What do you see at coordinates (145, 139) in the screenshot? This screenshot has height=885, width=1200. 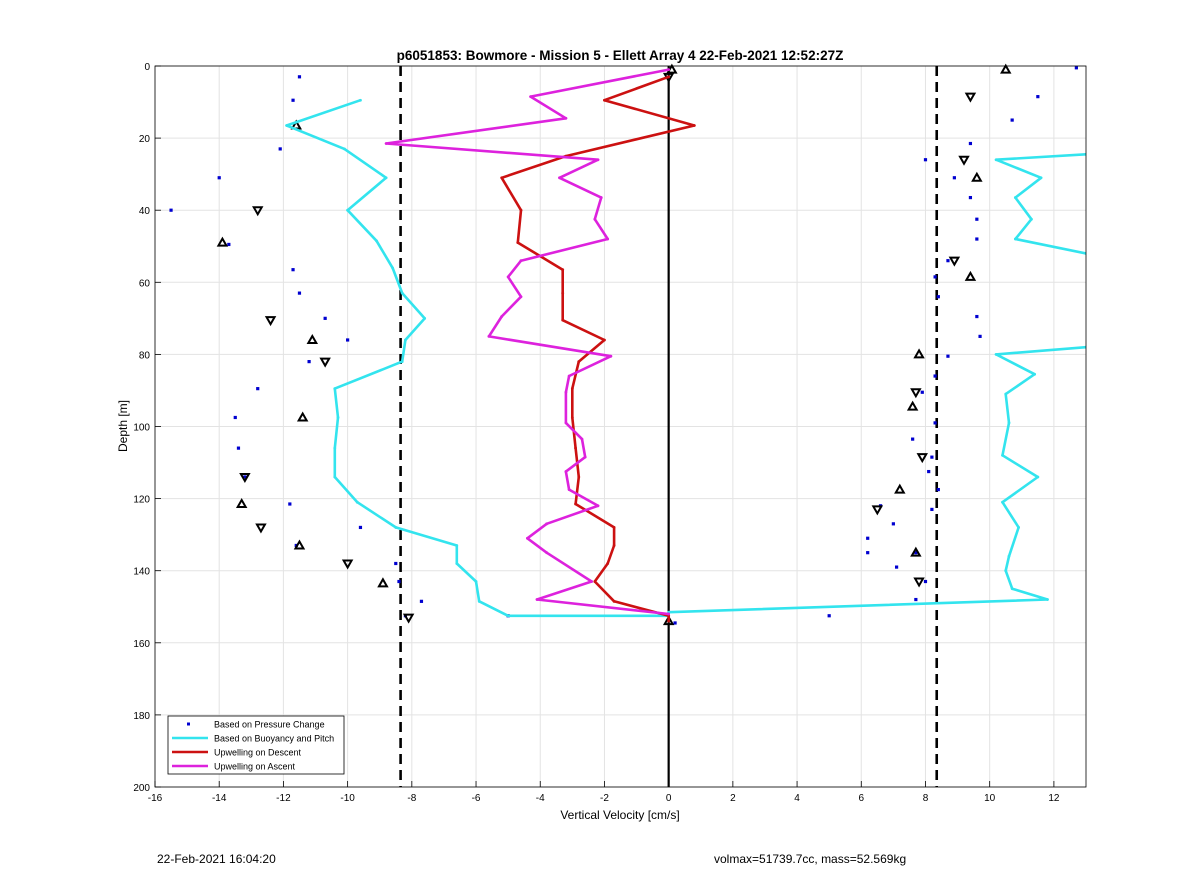 I see `y-tick-label: 20` at bounding box center [145, 139].